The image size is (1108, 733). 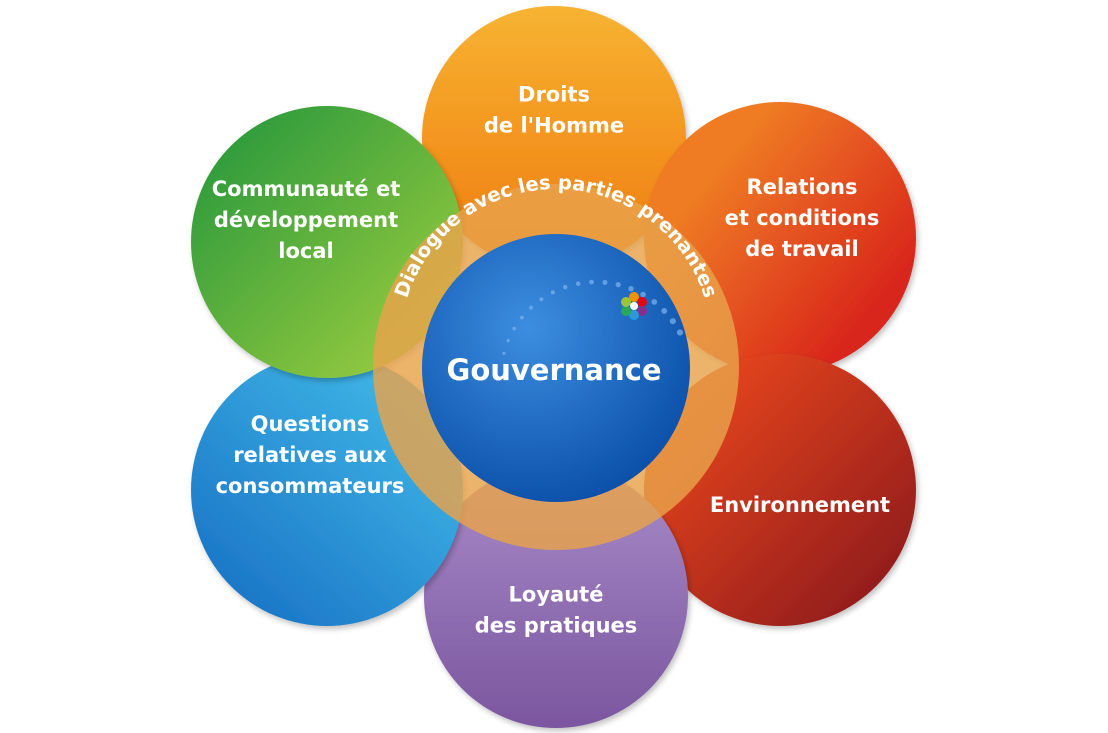 I want to click on petal-label-line: relatives aux, so click(x=310, y=455).